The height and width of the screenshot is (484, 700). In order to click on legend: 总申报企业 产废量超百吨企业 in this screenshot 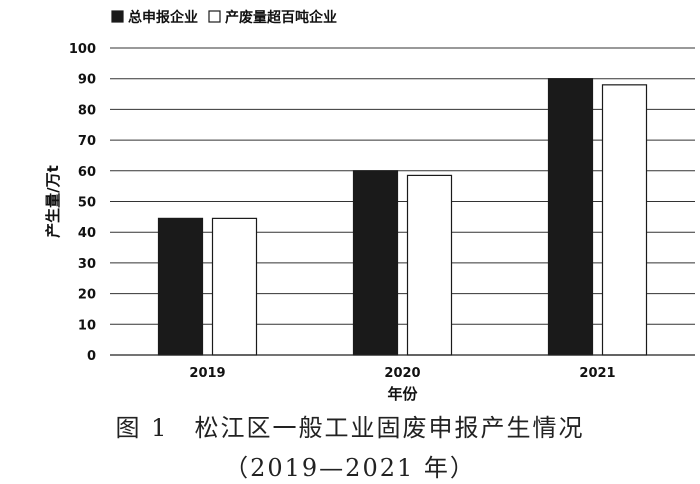, I will do `click(224, 17)`.